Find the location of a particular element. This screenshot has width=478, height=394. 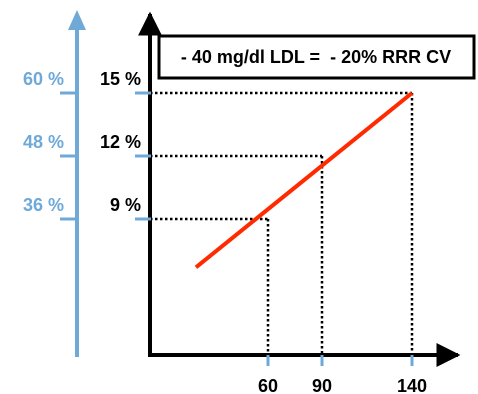

y-ticks: 9 % 12 % 15 % is located at coordinates (125, 145).